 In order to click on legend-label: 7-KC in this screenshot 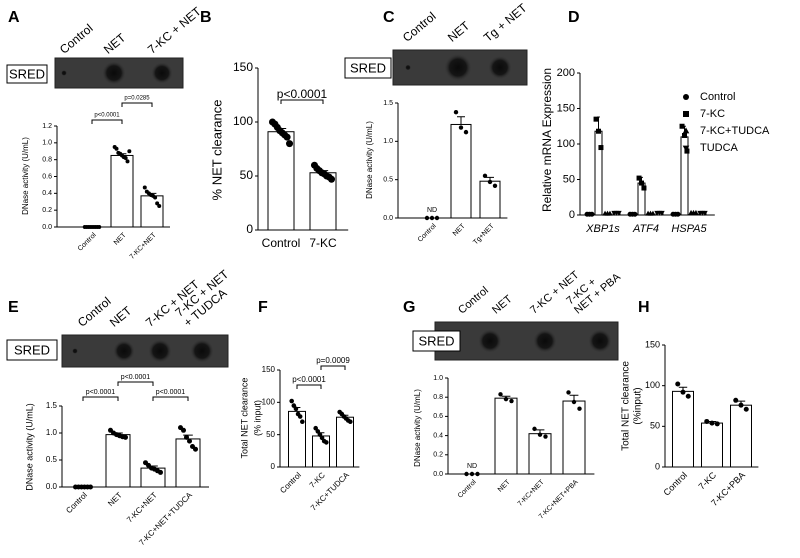, I will do `click(712, 114)`.